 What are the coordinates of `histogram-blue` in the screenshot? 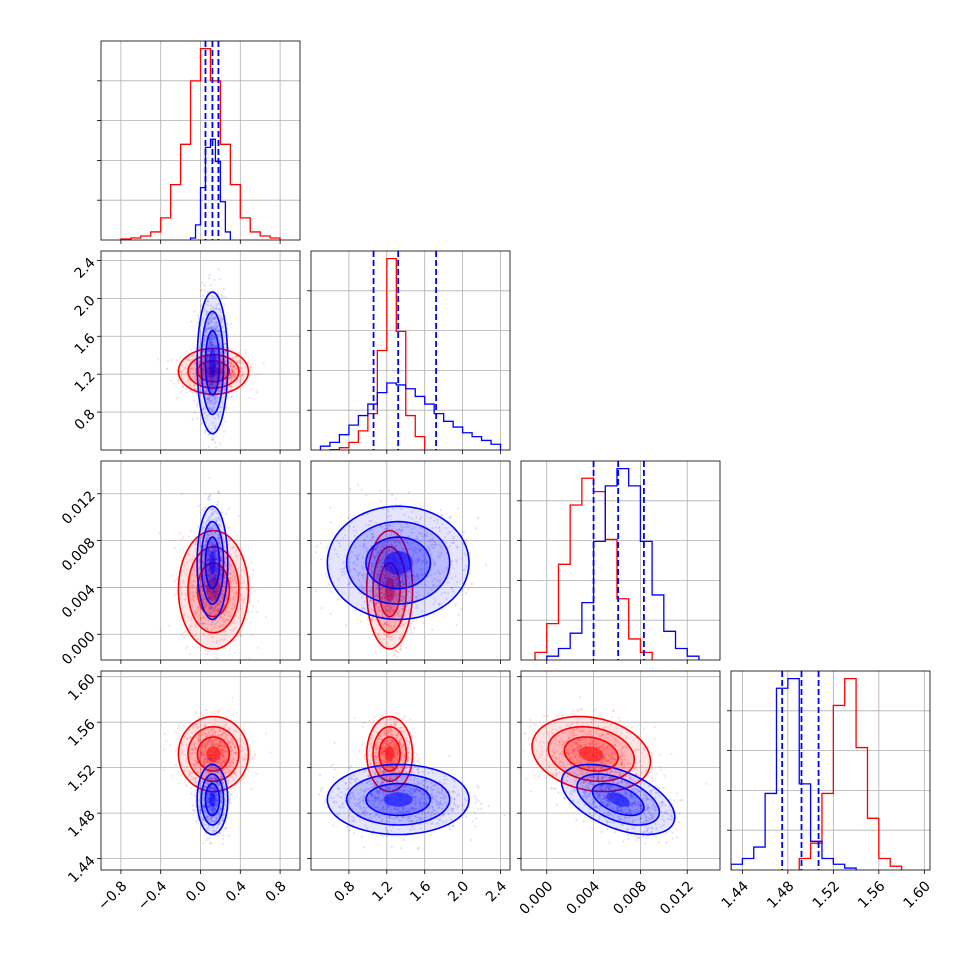 It's located at (210, 189).